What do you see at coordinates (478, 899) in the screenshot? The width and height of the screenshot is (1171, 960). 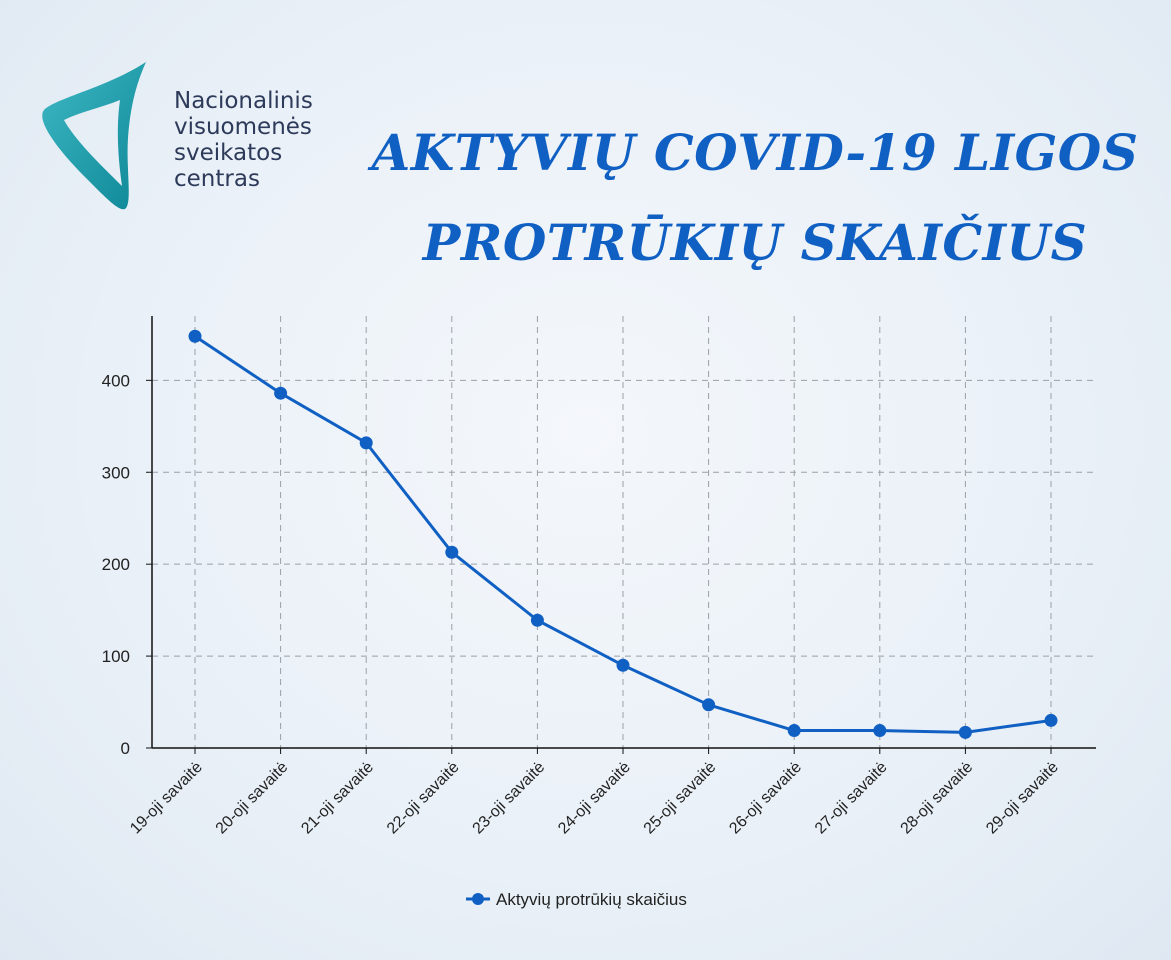 I see `legend-marker` at bounding box center [478, 899].